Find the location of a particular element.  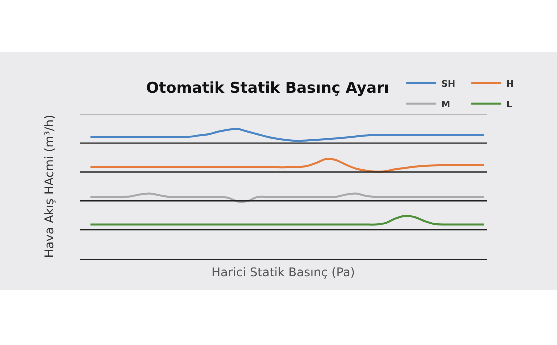

x-axis-title: Harici Statik Basınç (Pa) is located at coordinates (284, 272).